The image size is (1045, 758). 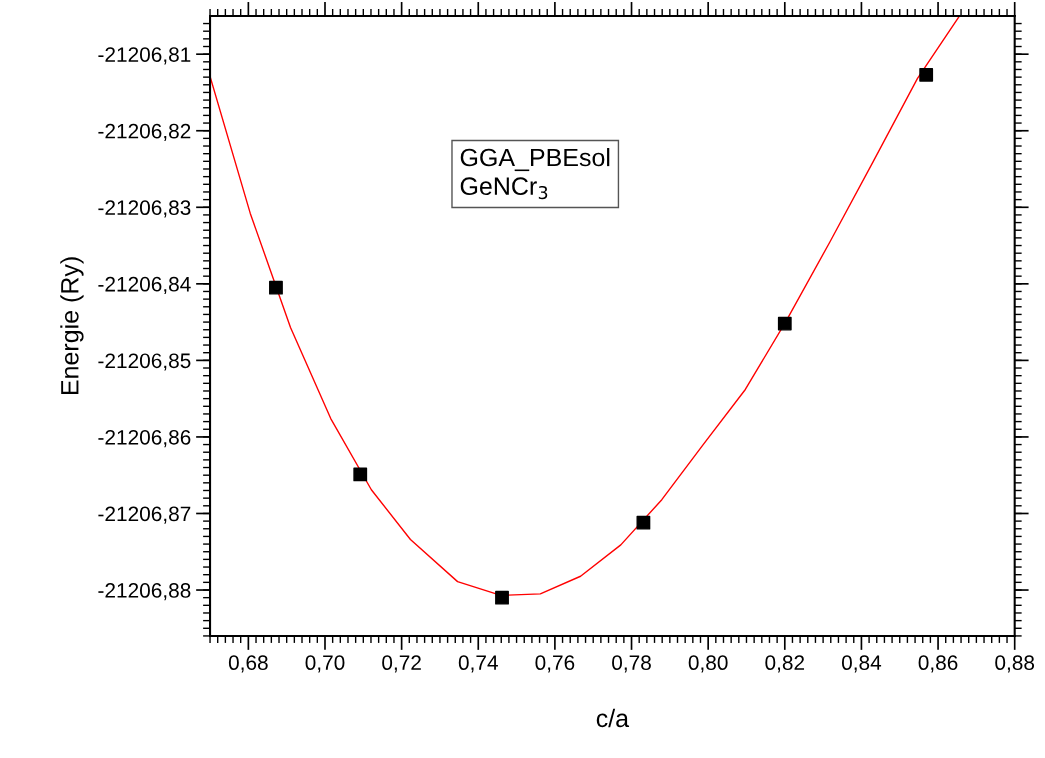 What do you see at coordinates (144, 56) in the screenshot?
I see `y-tick-label: -21206,81` at bounding box center [144, 56].